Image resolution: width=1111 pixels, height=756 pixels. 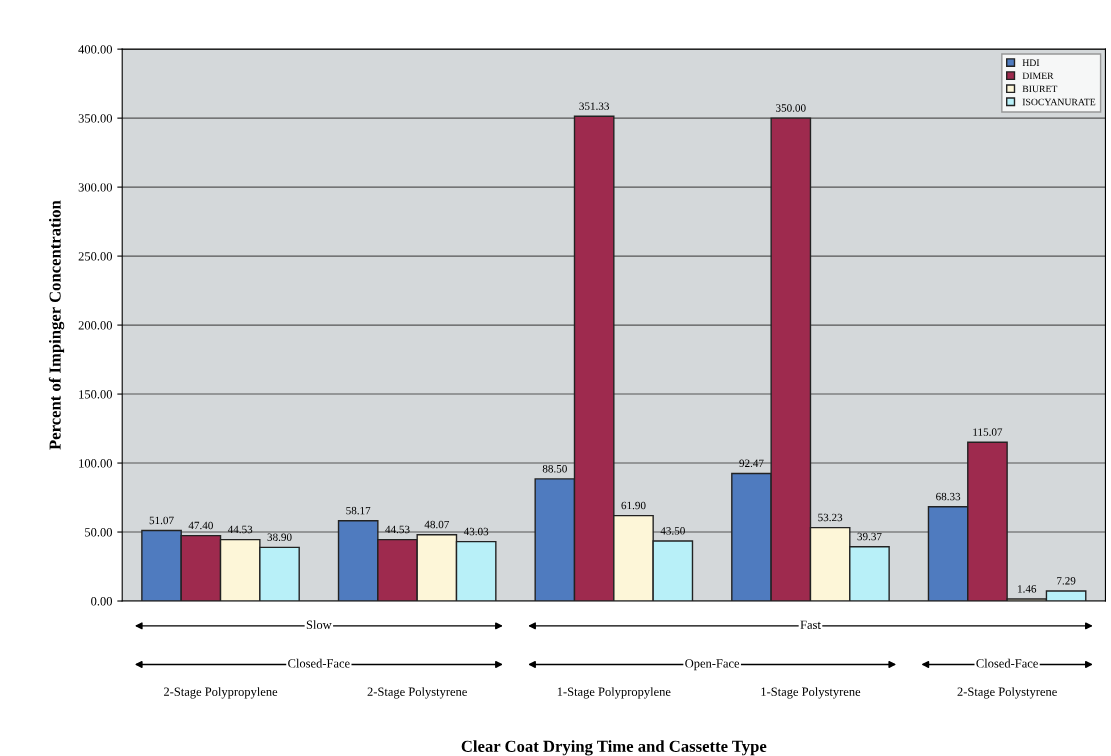 I want to click on y-tick-label: 200.00, so click(x=95, y=325).